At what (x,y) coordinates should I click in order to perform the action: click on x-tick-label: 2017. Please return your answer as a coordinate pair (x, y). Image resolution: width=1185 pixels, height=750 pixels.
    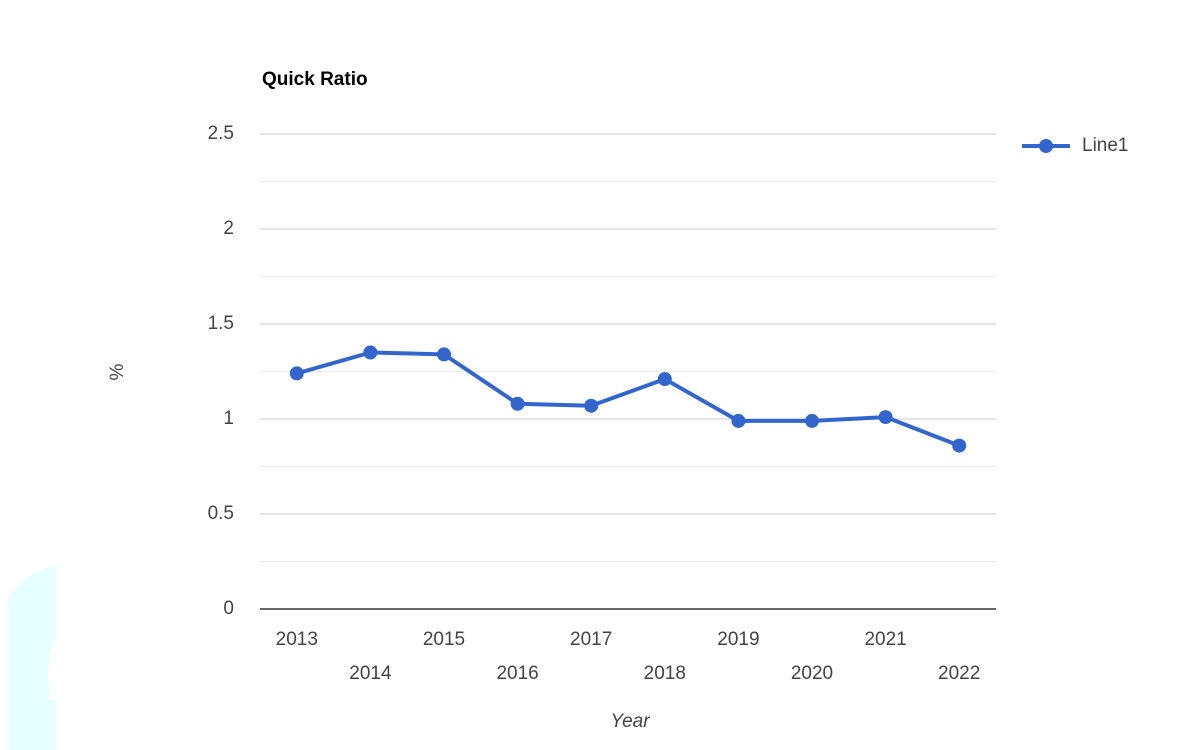
    Looking at the image, I should click on (591, 639).